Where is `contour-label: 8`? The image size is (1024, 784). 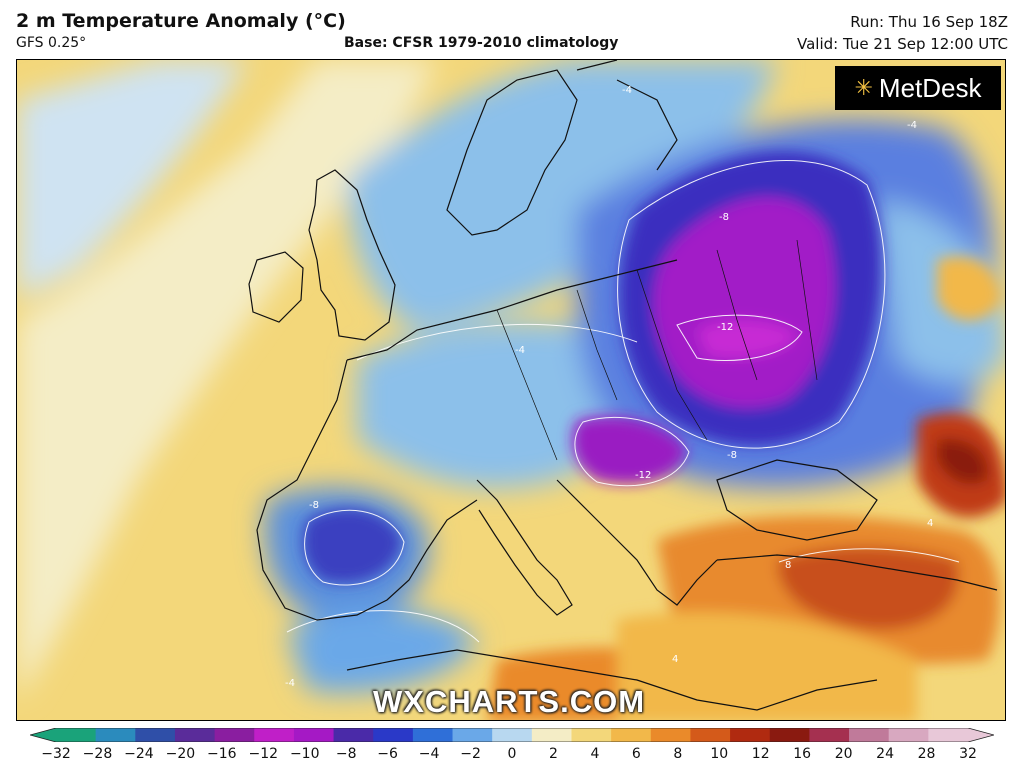 contour-label: 8 is located at coordinates (788, 565).